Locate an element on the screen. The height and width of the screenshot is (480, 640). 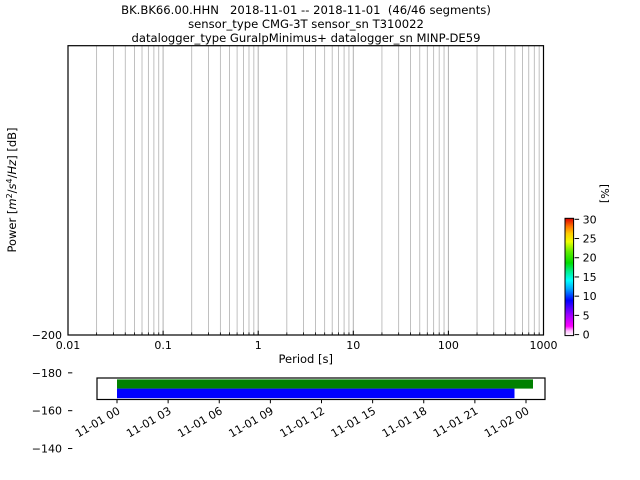
timeline-tick-label: 11-01 18 is located at coordinates (404, 422).